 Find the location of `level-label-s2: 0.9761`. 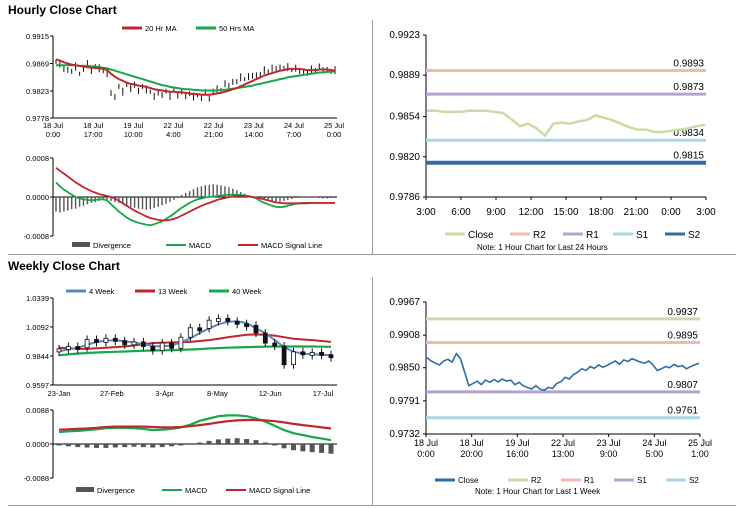

level-label-s2: 0.9761 is located at coordinates (682, 411).